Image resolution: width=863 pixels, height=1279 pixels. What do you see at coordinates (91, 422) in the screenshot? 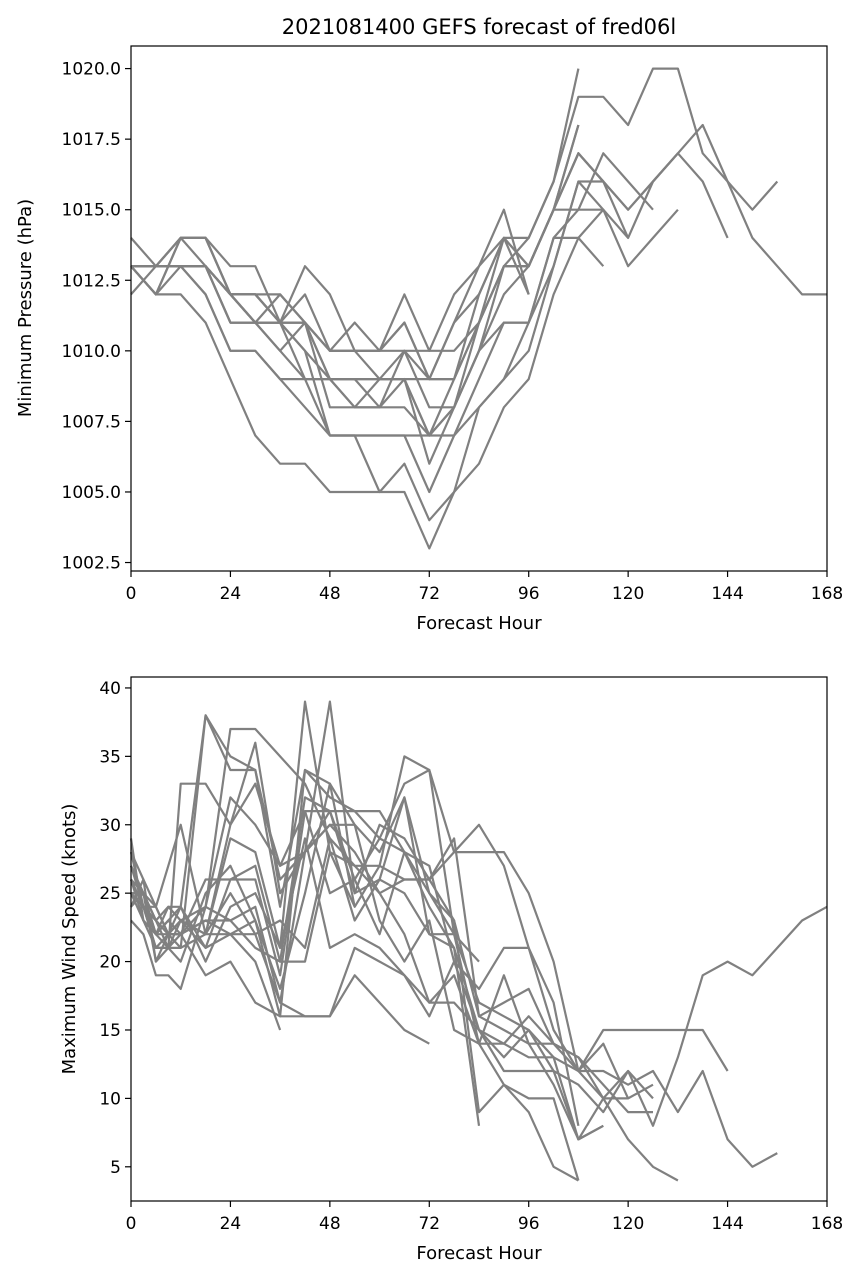
I see `pressure-y-tick-label: 1007.5` at bounding box center [91, 422].